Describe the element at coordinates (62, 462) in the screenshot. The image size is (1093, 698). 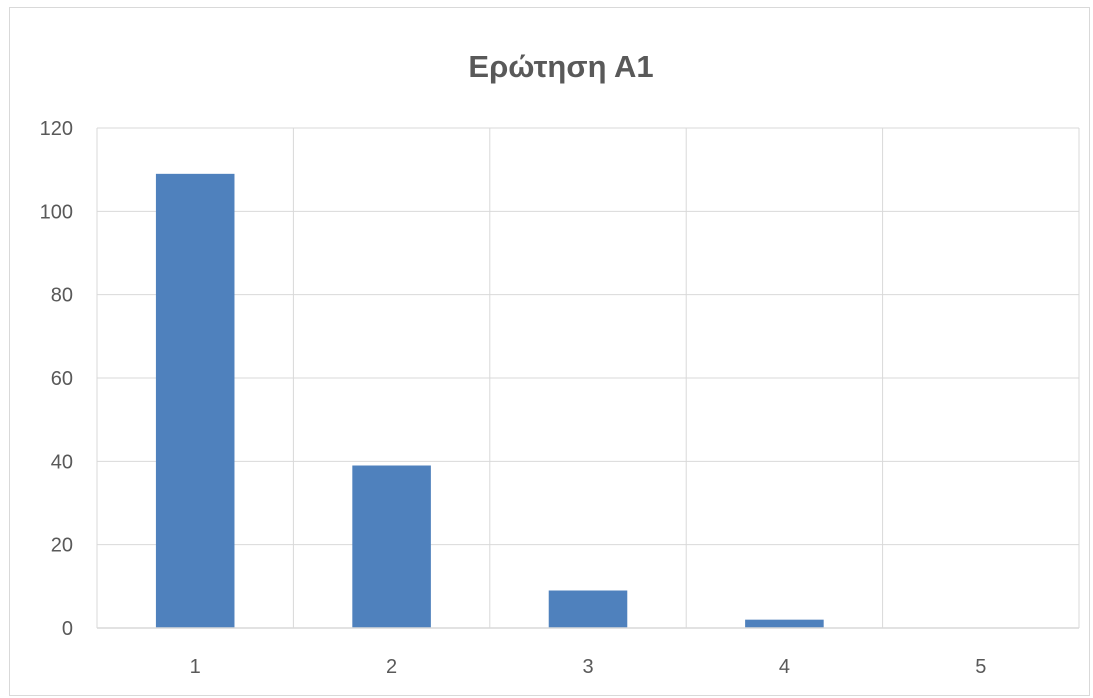
I see `y-tick-label: 40` at that location.